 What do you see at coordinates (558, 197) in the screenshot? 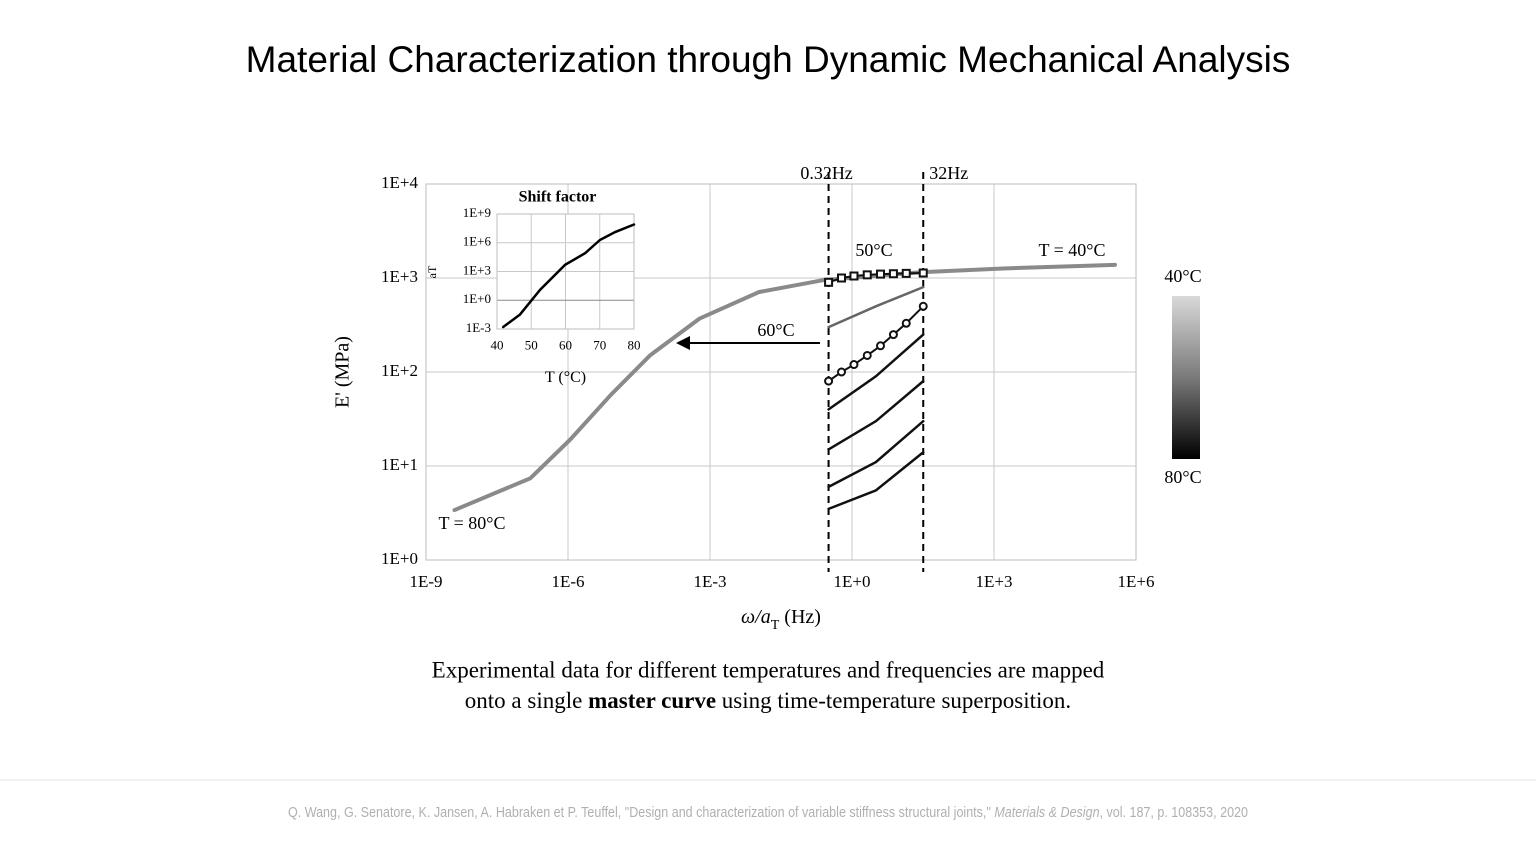
I see `inset-title: Shift factor` at bounding box center [558, 197].